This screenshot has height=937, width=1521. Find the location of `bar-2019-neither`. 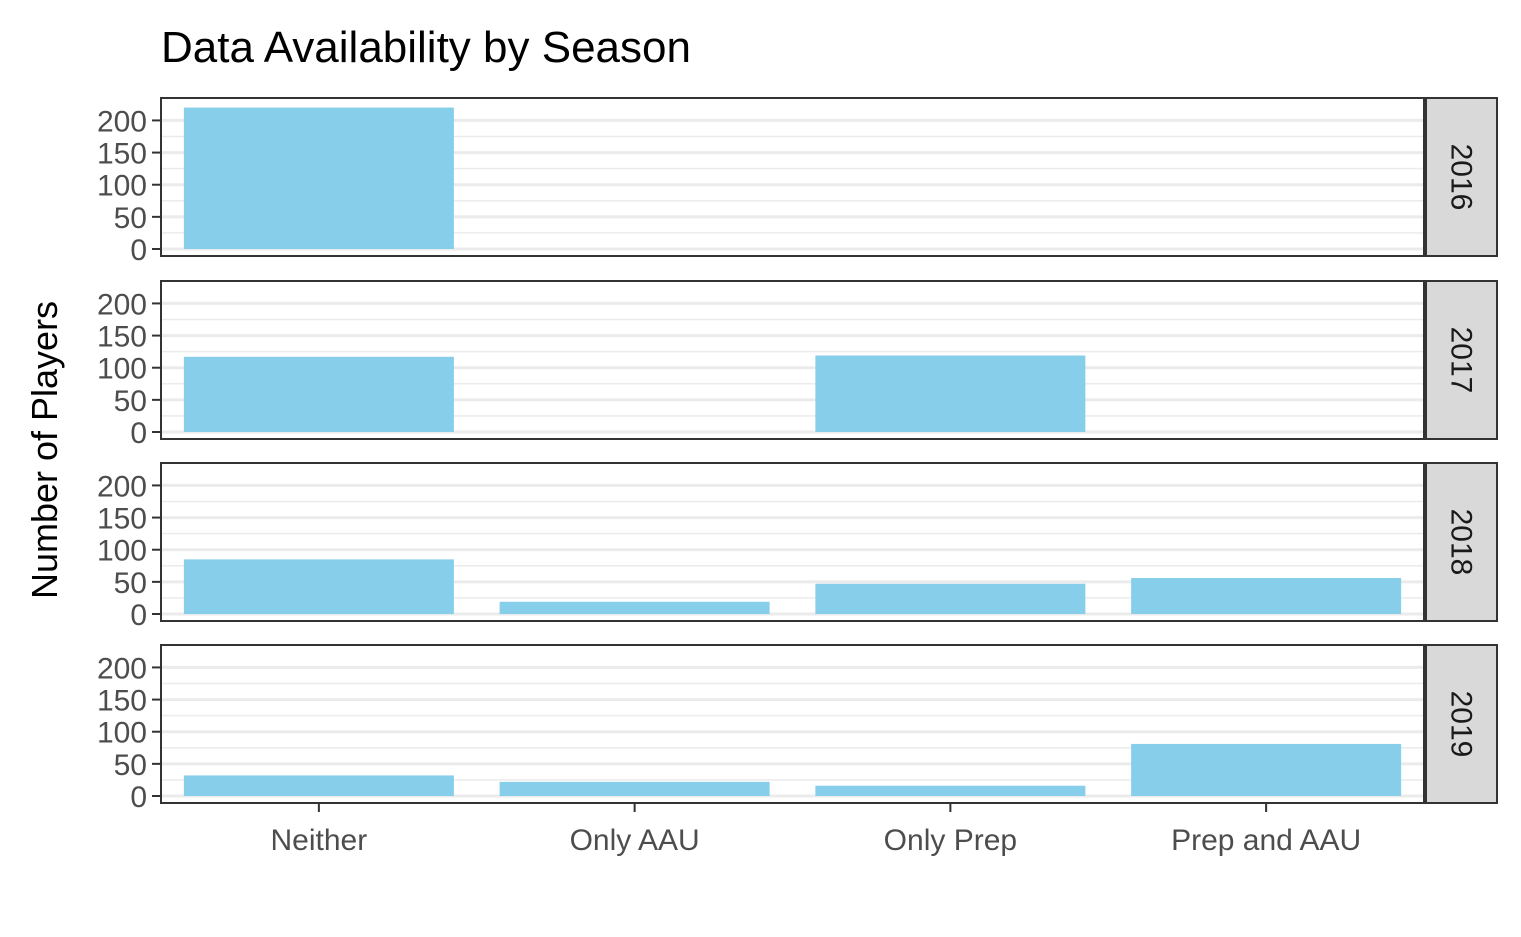

bar-2019-neither is located at coordinates (318, 785).